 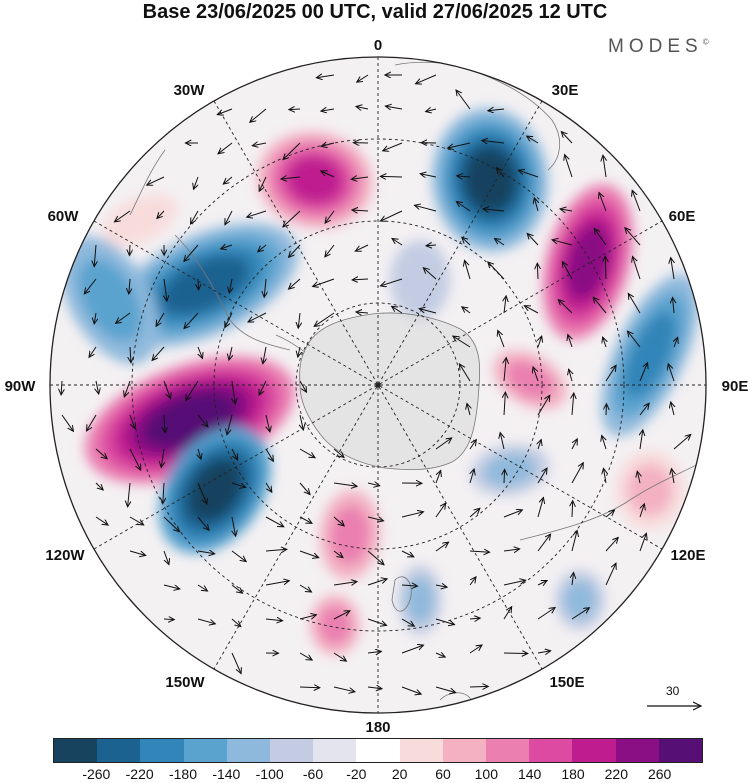 What do you see at coordinates (399, 774) in the screenshot?
I see `colorbar-tick-label: 20` at bounding box center [399, 774].